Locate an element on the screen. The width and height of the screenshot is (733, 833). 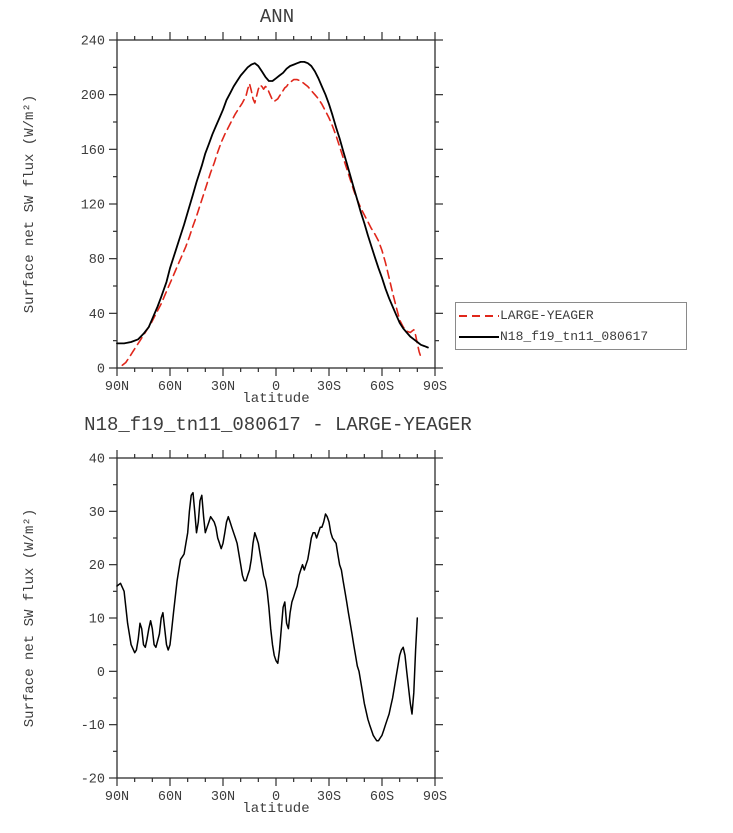
y-tick-label: 20 is located at coordinates (97, 566).